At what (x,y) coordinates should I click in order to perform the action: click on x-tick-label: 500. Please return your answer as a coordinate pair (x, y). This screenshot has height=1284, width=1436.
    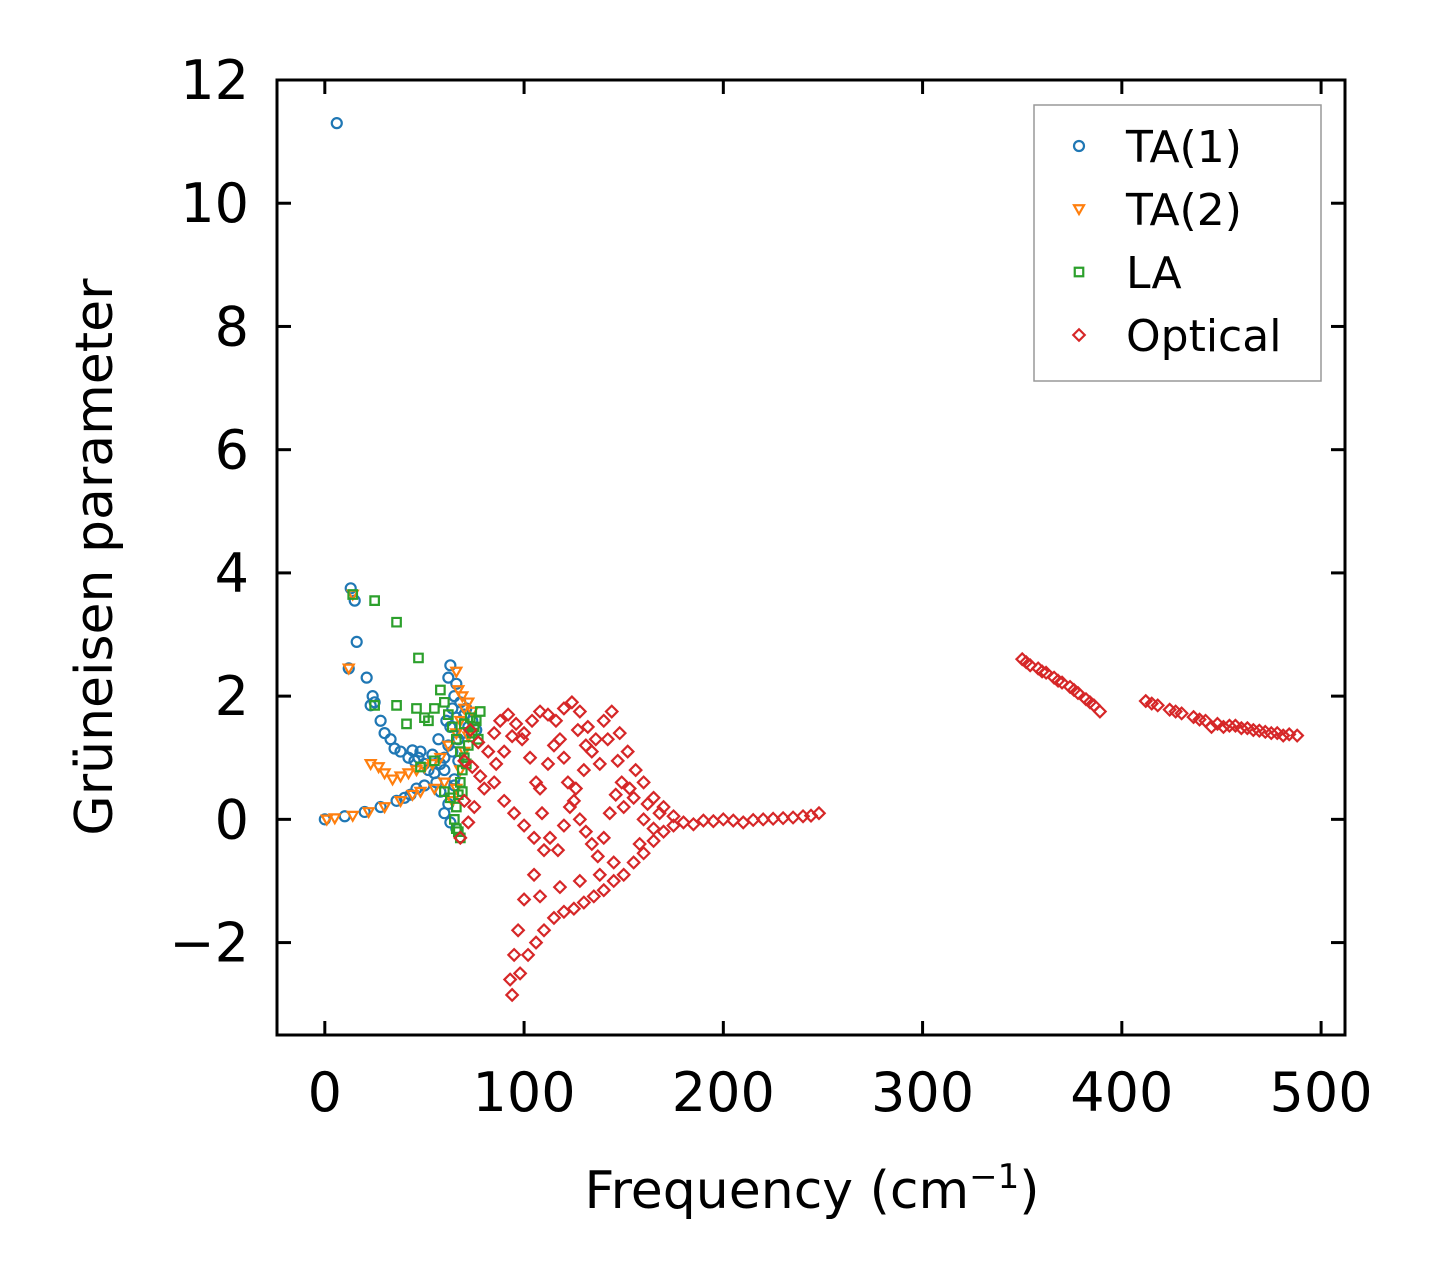
    Looking at the image, I should click on (1321, 1092).